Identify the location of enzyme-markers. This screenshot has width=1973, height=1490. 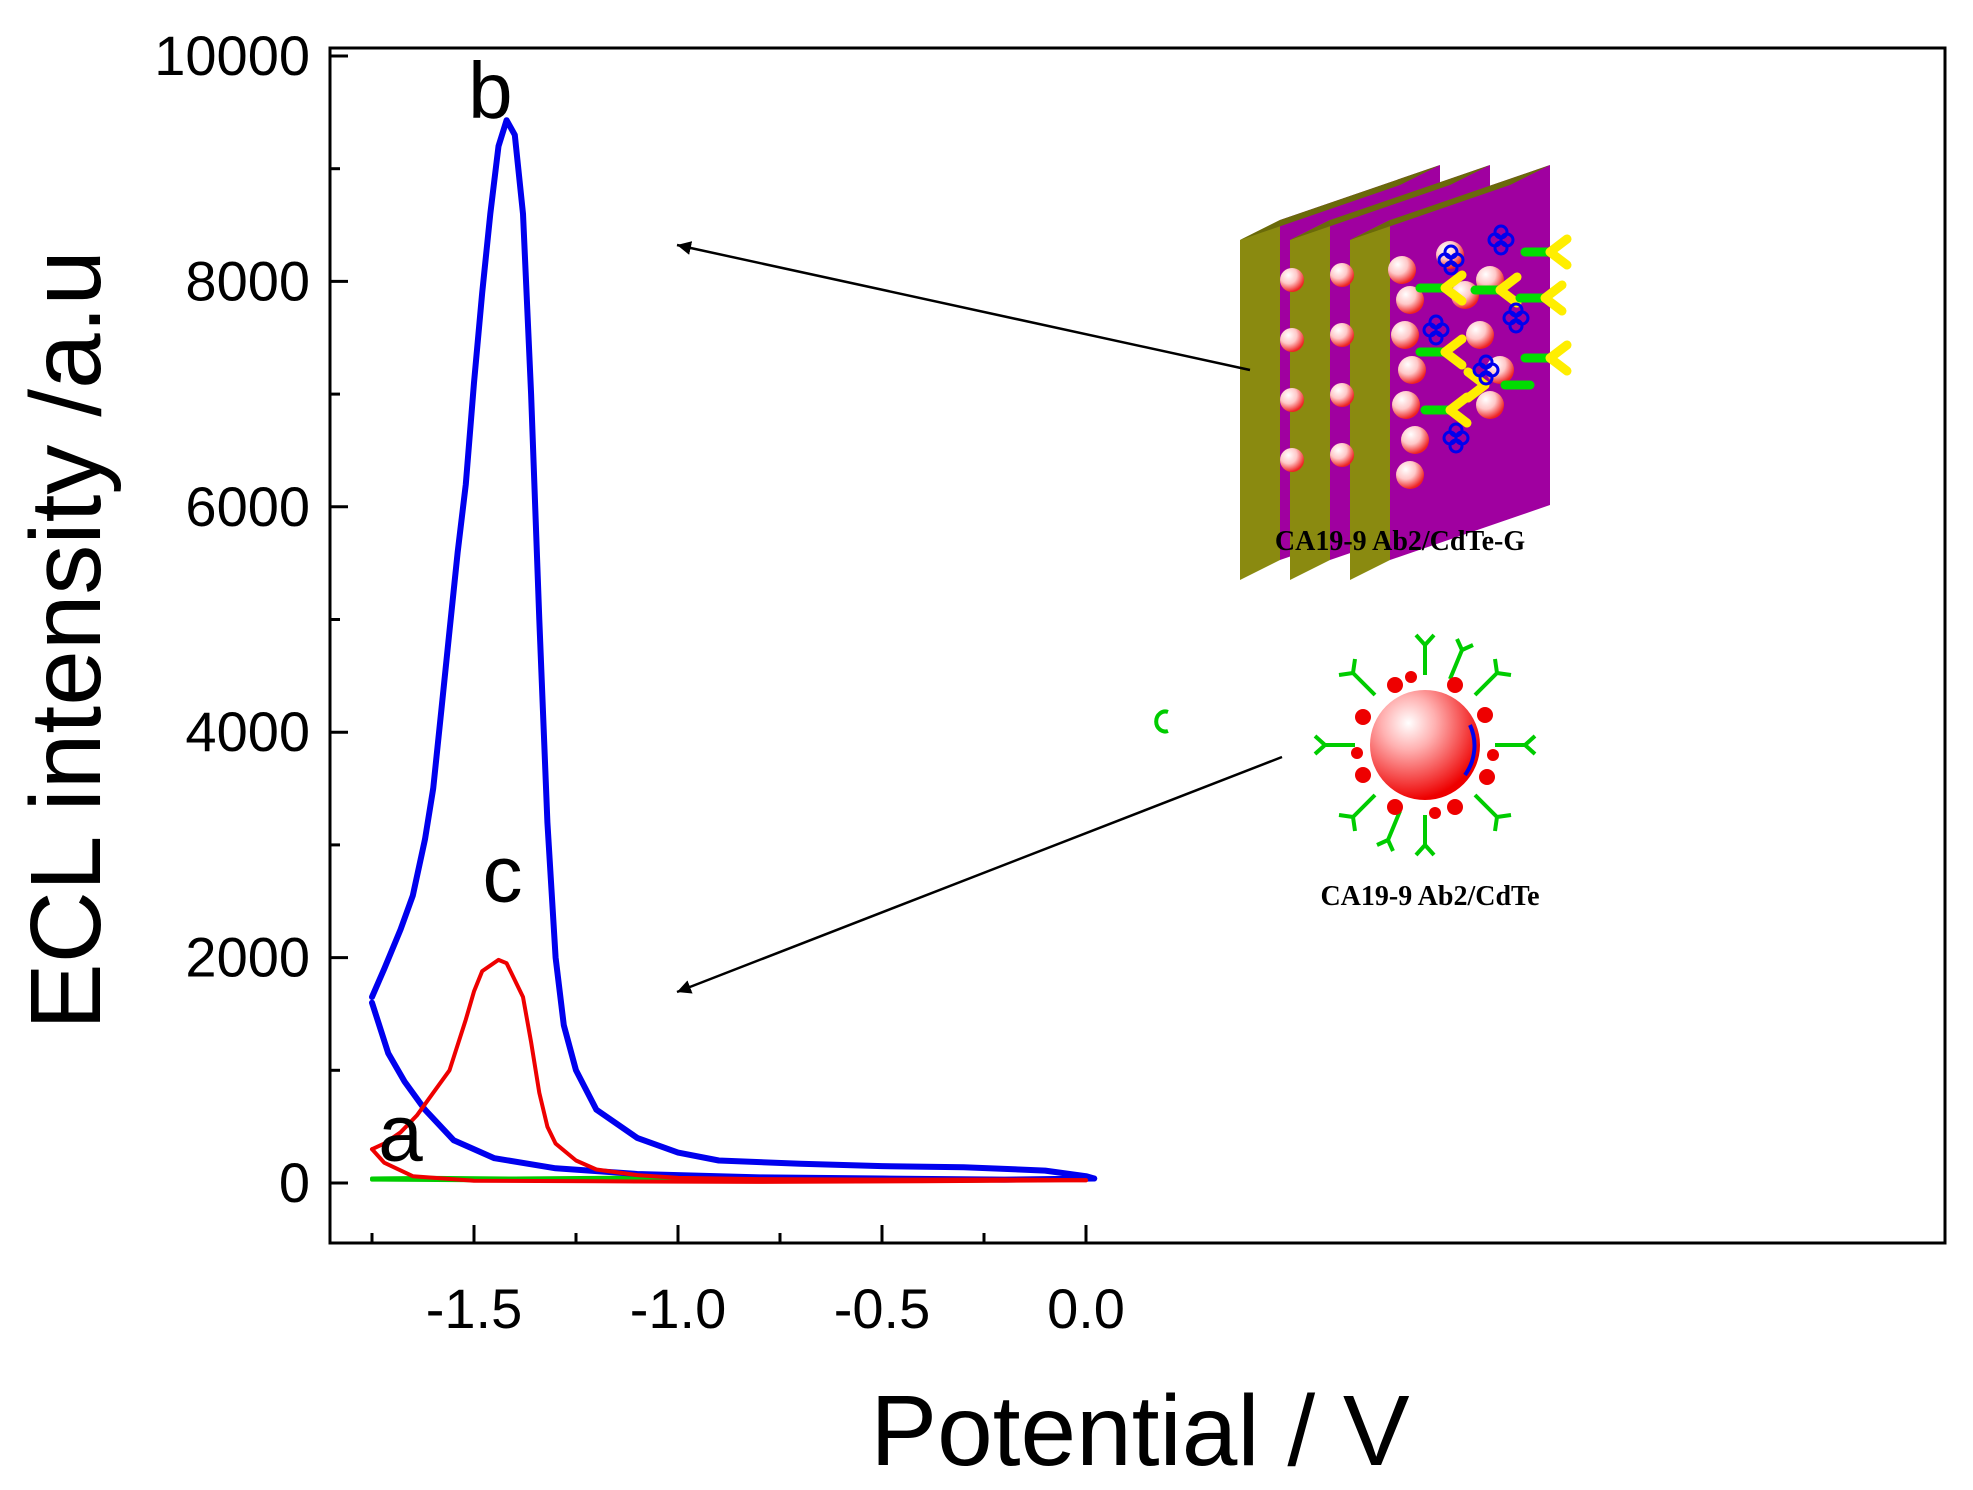
(1476, 339).